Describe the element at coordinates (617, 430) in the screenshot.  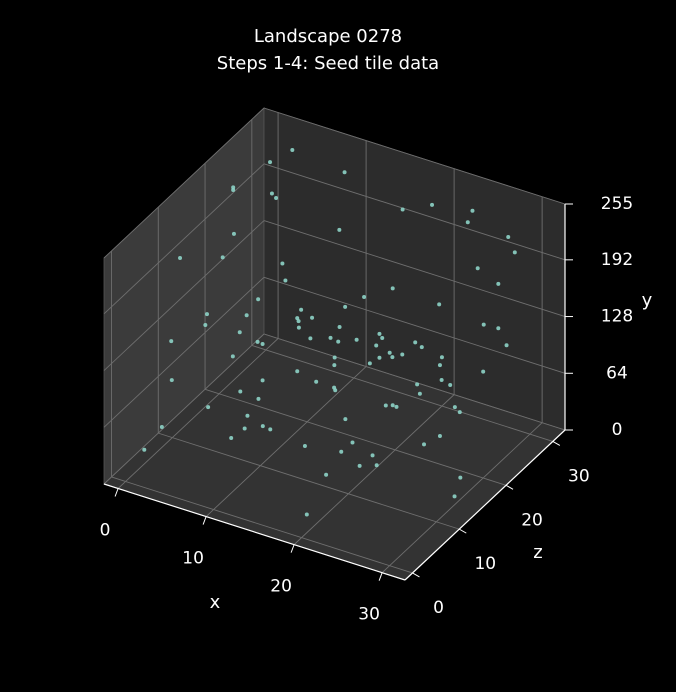
I see `y-tick-label: 0` at that location.